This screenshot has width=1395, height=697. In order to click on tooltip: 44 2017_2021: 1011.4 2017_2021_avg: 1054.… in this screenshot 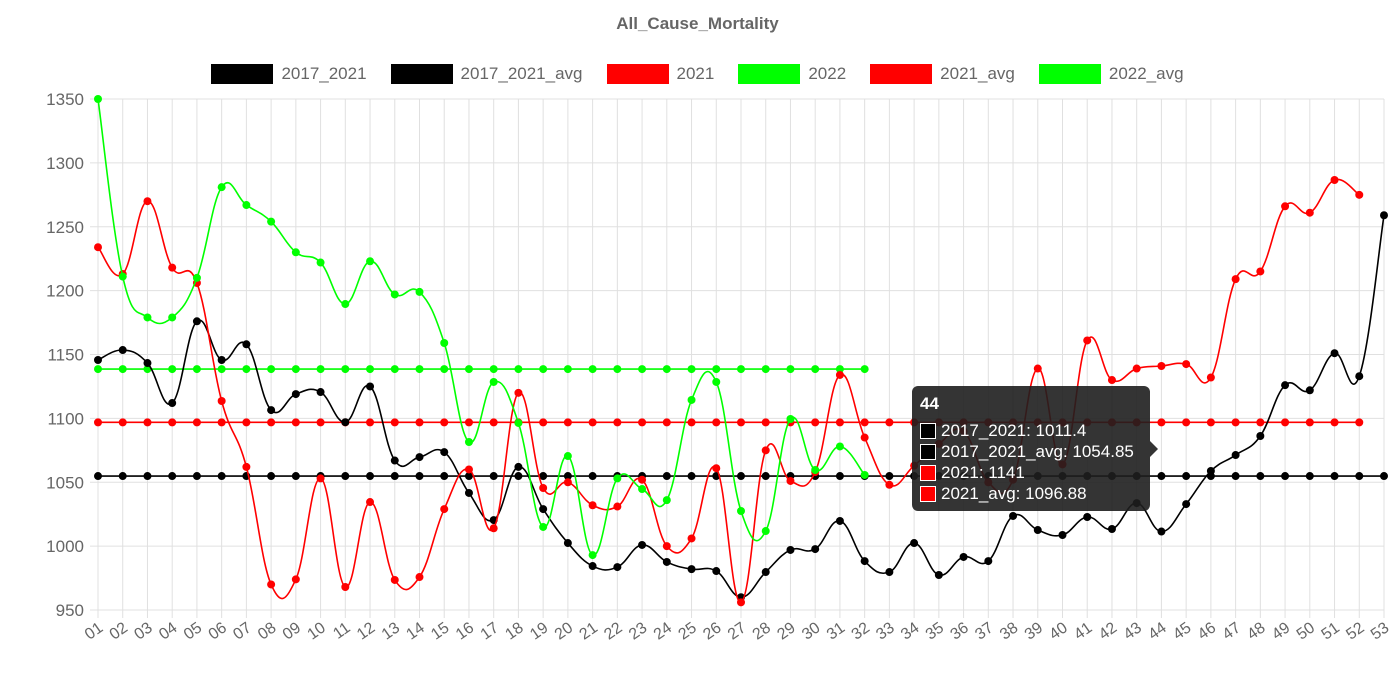, I will do `click(1035, 448)`.